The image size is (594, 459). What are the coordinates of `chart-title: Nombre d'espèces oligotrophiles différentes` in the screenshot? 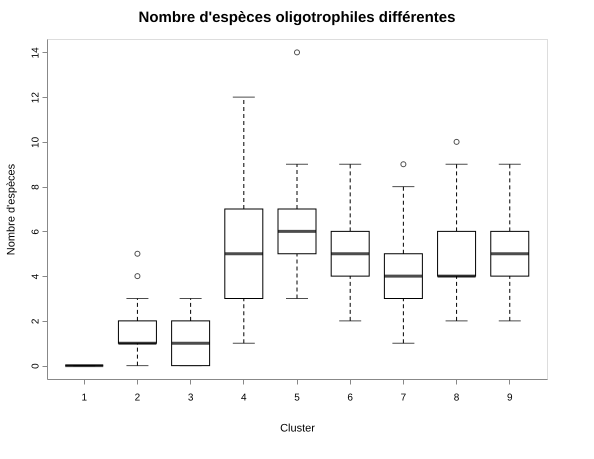 It's located at (297, 17).